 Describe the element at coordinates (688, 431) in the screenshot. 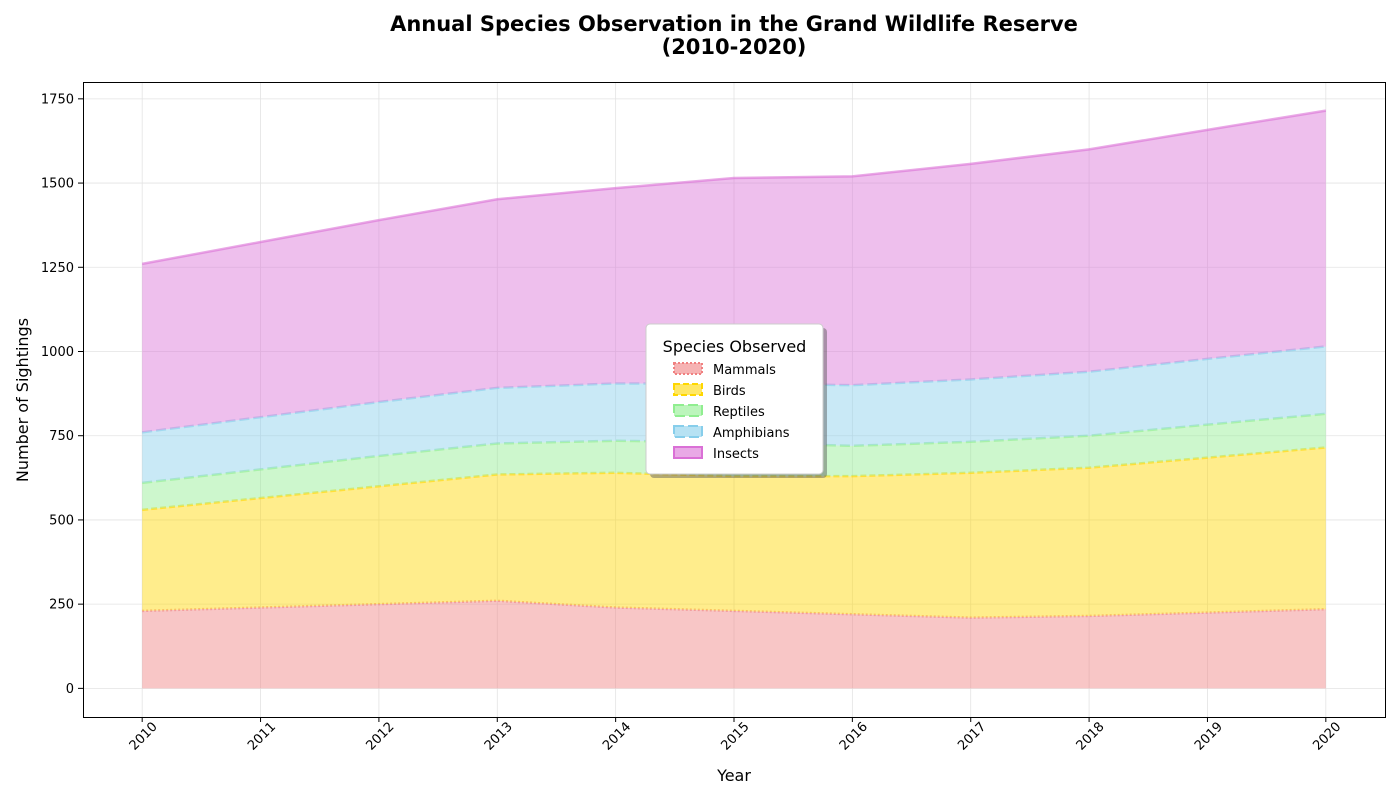

I see `legend-swatch-amphibians` at that location.